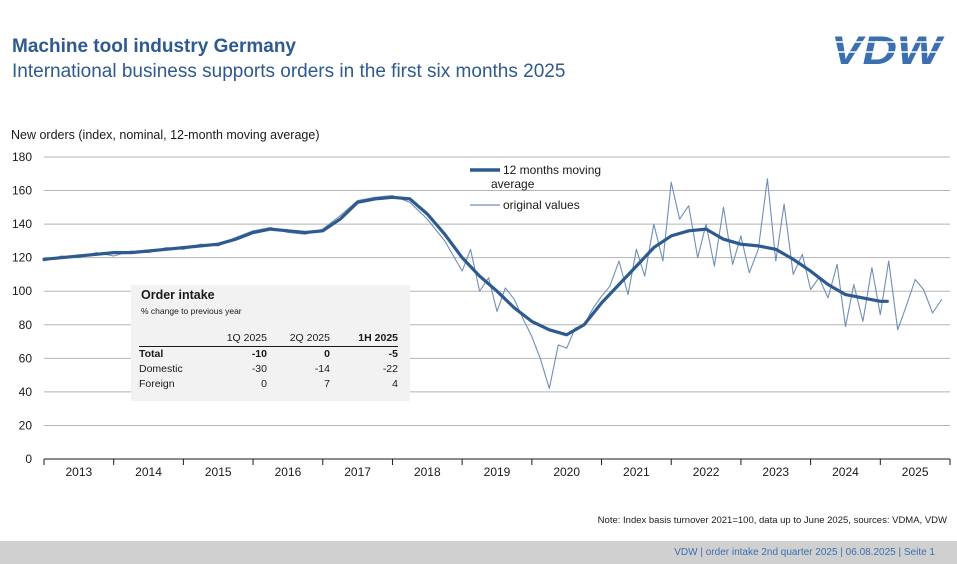  Describe the element at coordinates (393, 354) in the screenshot. I see `table-cell: -5` at that location.